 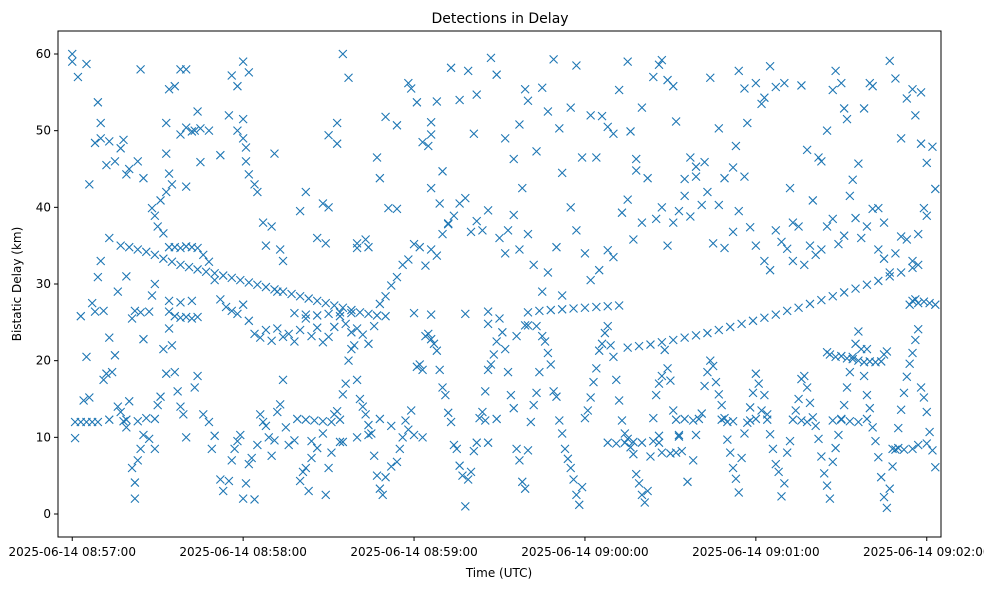 What do you see at coordinates (584, 552) in the screenshot?
I see `x-tick-label: 2025-06-14 09:00:00` at bounding box center [584, 552].